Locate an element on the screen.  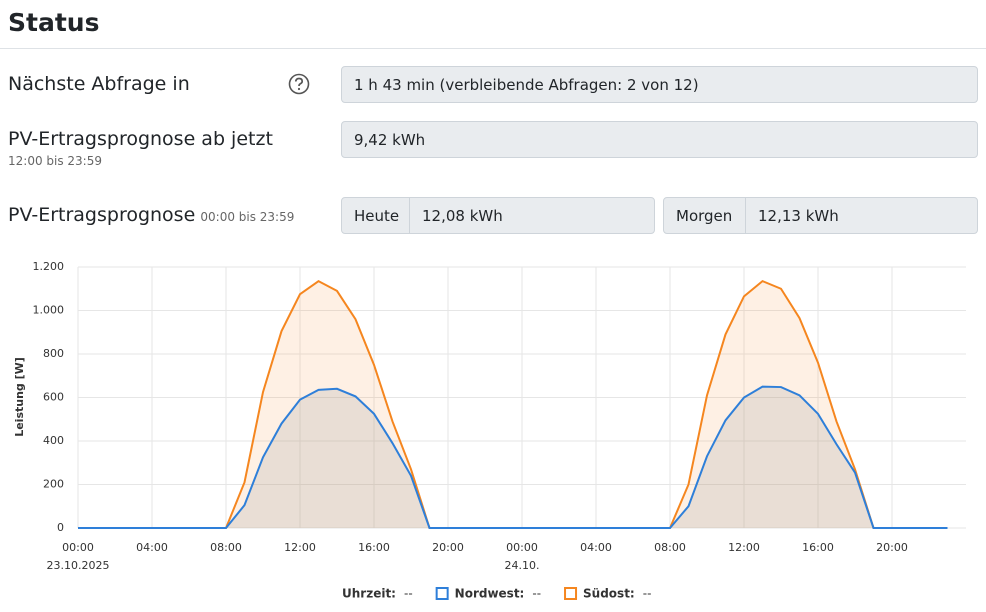
field-sublabel: 12:00 bis 23:59 is located at coordinates (55, 161).